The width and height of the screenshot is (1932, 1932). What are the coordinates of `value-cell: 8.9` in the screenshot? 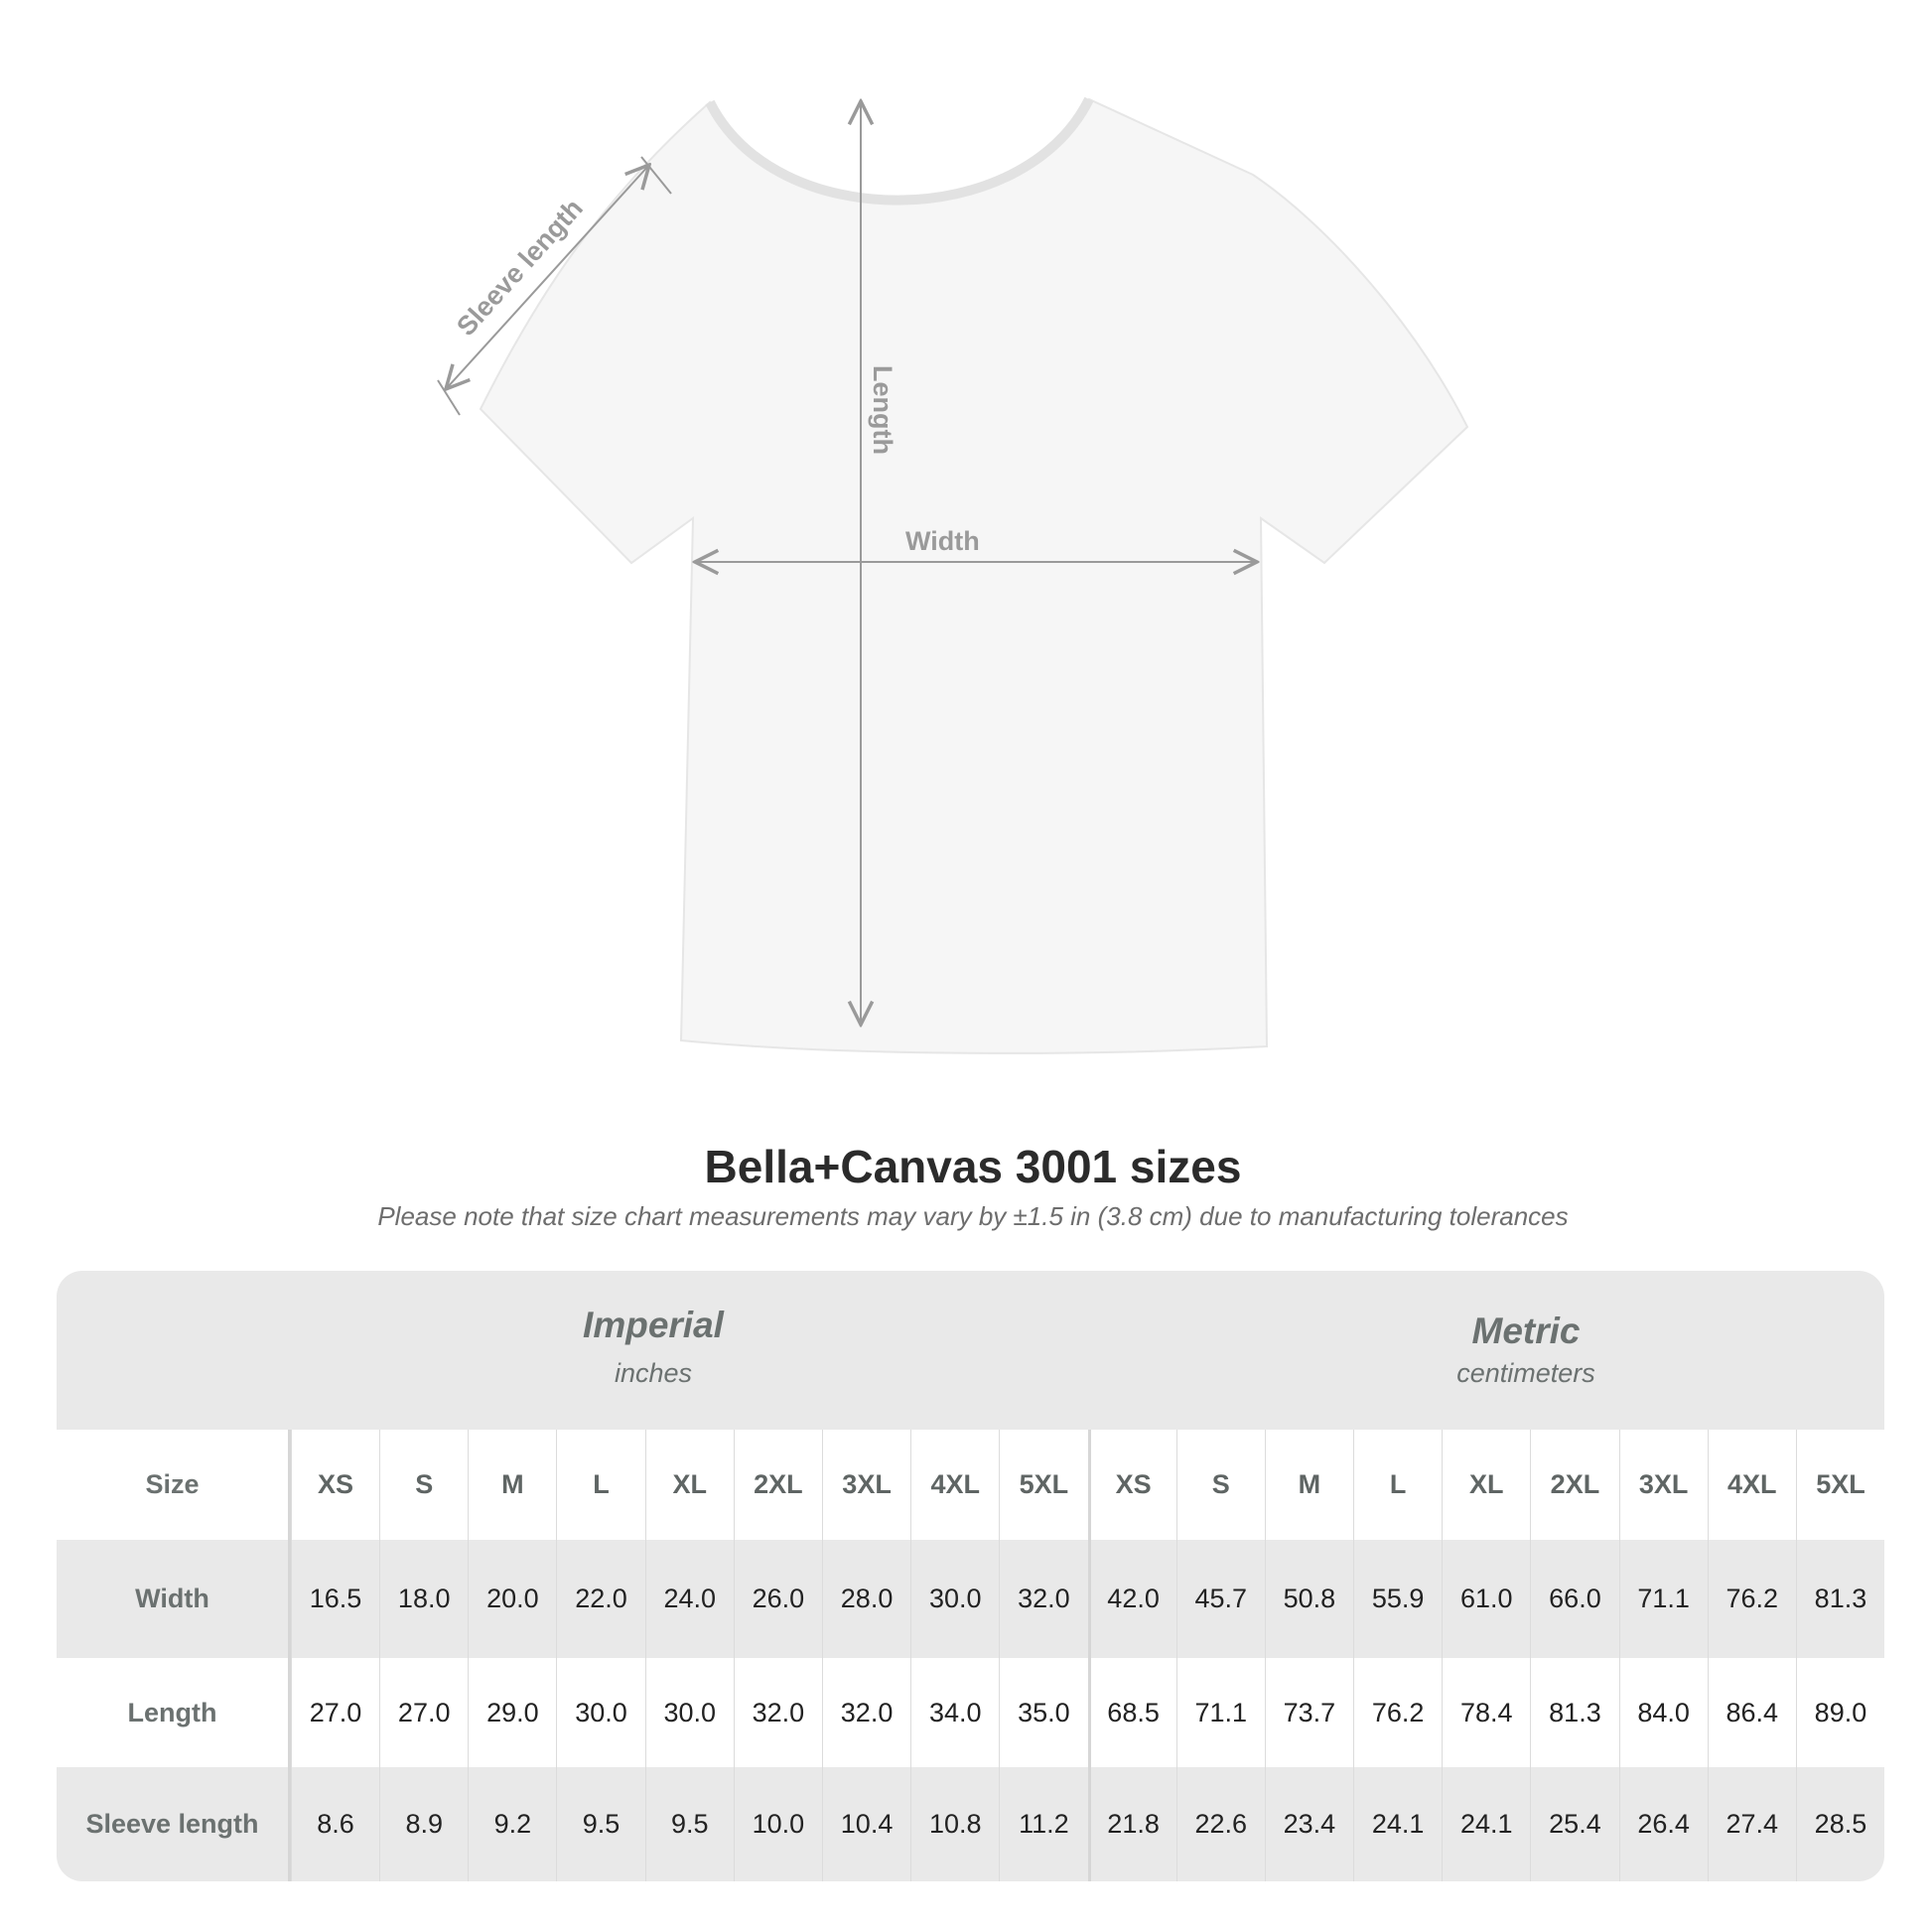 It's located at (424, 1824).